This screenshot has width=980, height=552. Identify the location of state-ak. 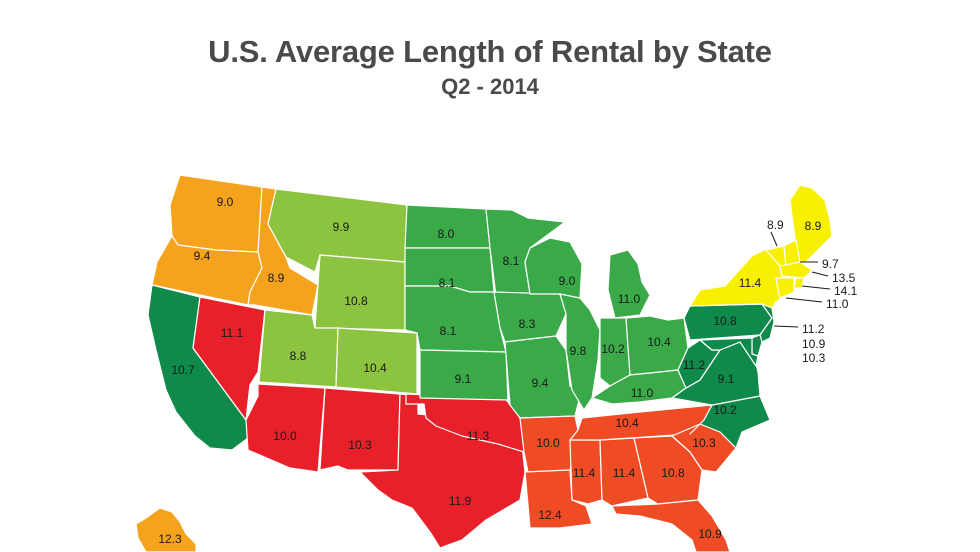
(166, 529).